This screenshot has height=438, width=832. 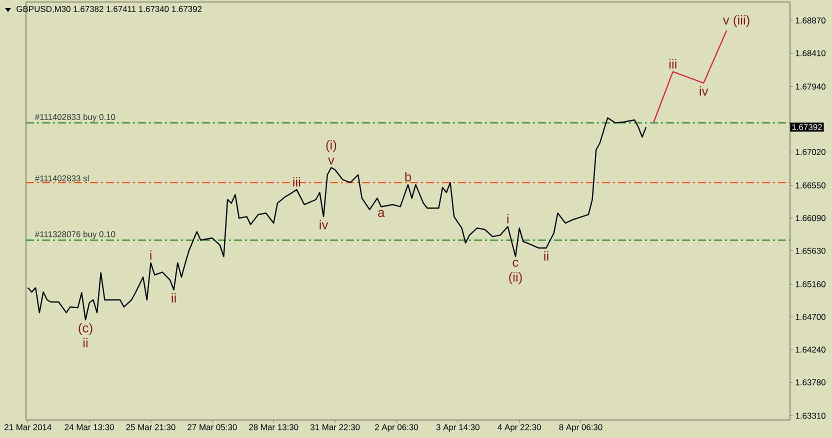 I want to click on y-tick-label: 1.63310, so click(x=811, y=415).